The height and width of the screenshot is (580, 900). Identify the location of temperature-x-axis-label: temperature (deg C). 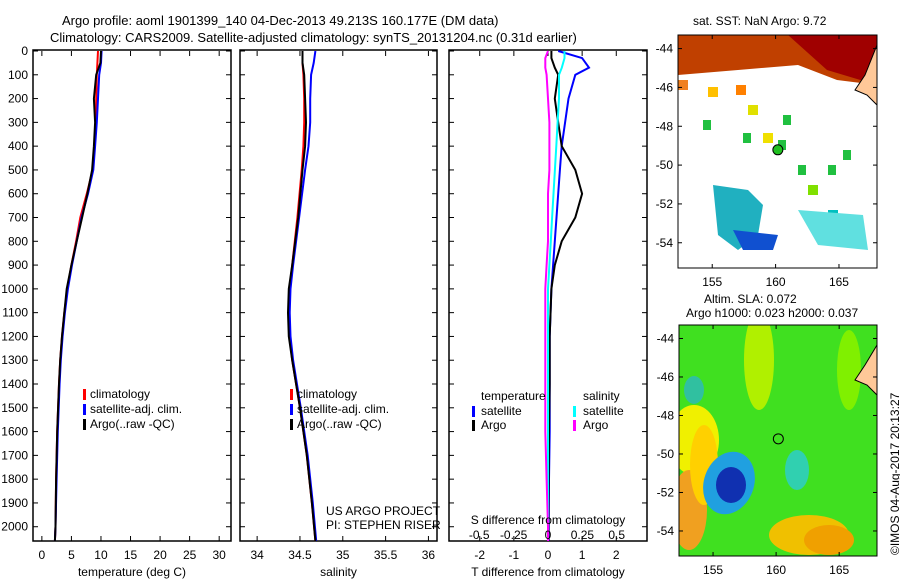
(132, 572).